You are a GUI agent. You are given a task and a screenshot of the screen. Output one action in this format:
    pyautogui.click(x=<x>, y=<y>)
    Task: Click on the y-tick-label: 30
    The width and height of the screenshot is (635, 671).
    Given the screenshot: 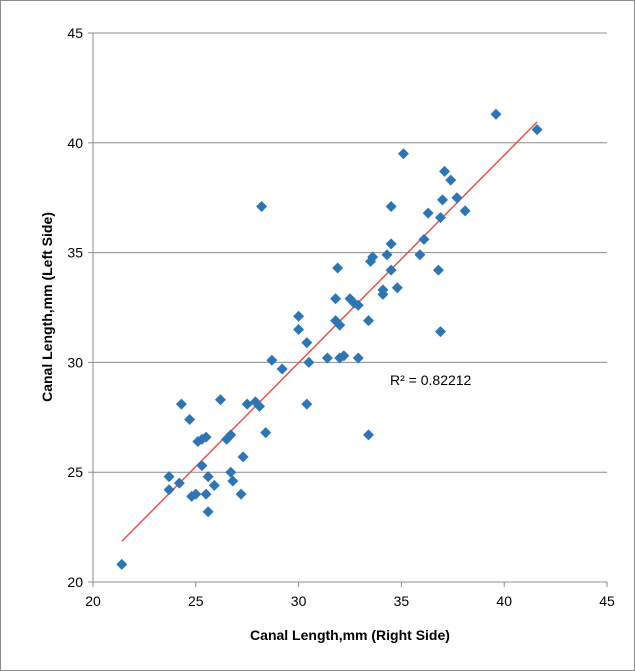 What is the action you would take?
    pyautogui.click(x=75, y=362)
    